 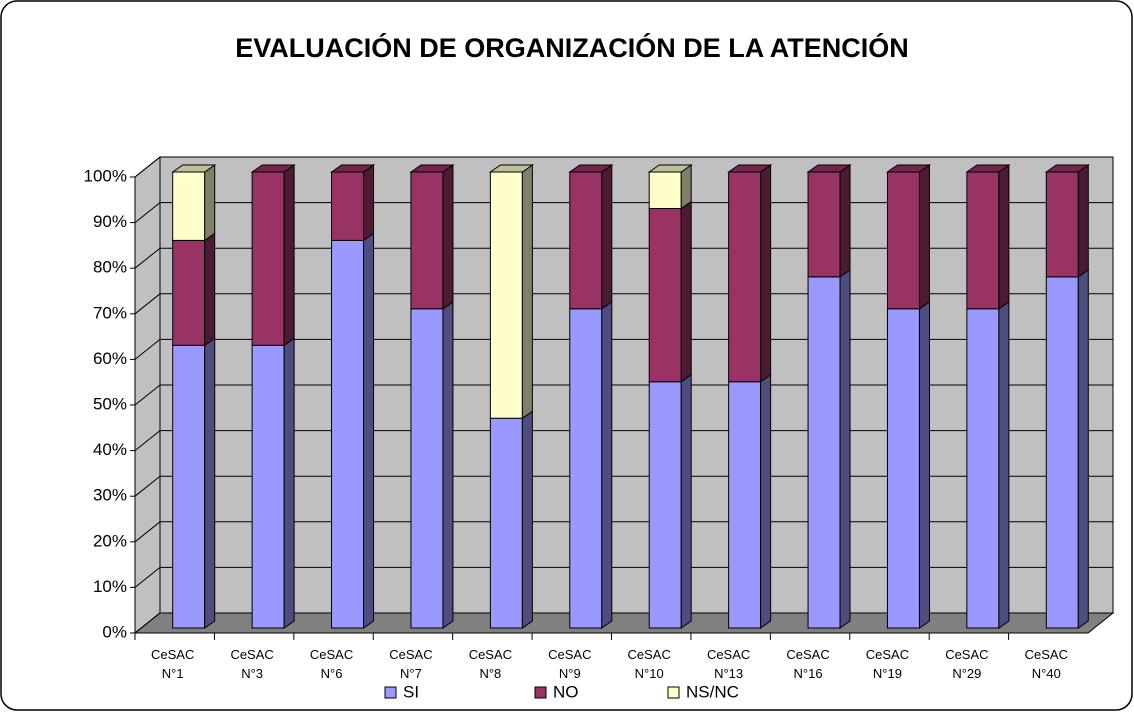 I want to click on x-tick-label-line: N°10, so click(x=649, y=673).